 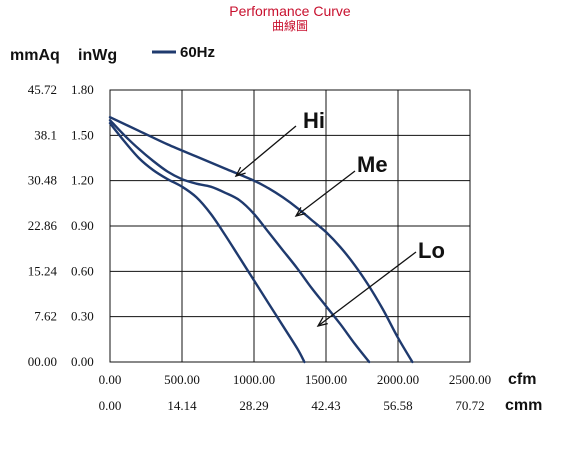 I want to click on y-tick-mmaq: 22.86, so click(x=43, y=225).